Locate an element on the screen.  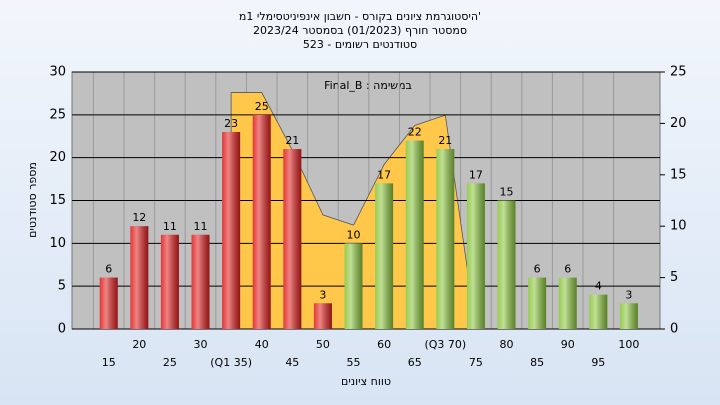
x-tick-label: 75 is located at coordinates (476, 362).